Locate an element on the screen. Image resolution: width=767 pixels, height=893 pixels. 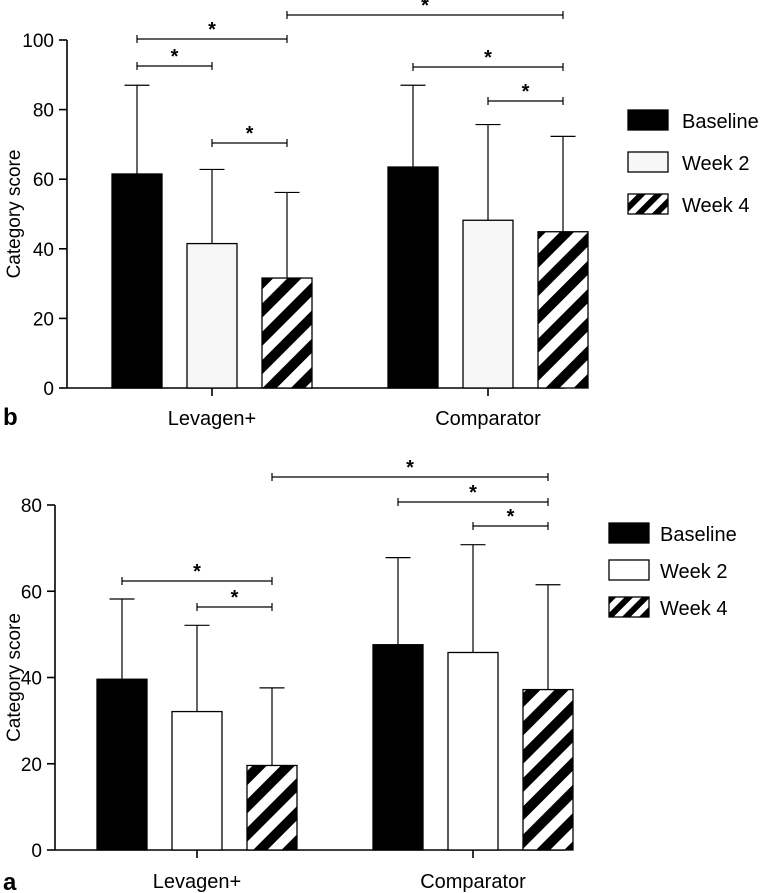
panel-letter: b is located at coordinates (10, 417).